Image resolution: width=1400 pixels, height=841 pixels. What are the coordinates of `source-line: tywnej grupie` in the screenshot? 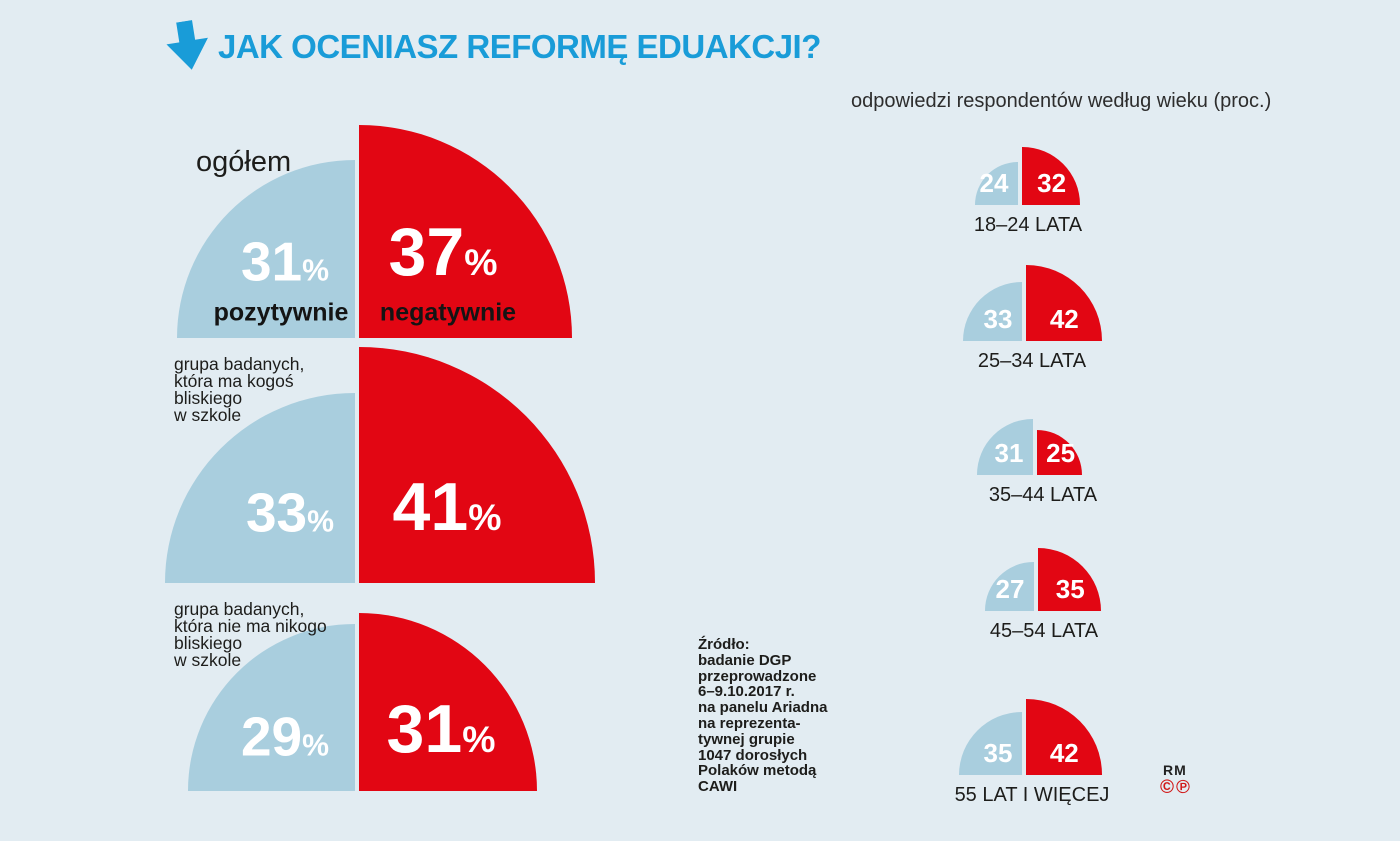 It's located at (746, 739).